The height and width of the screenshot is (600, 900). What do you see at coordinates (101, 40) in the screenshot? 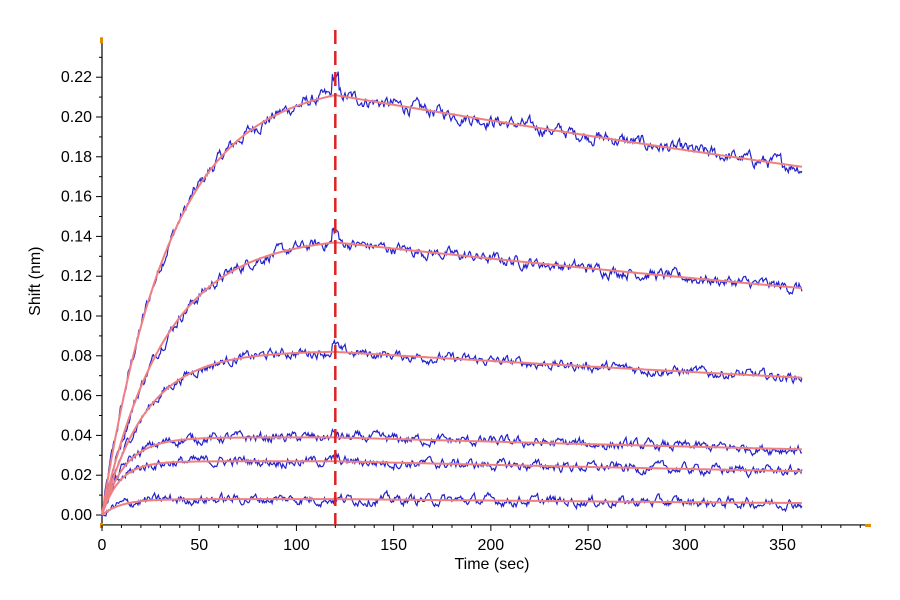
I see `y-axis-end-cap` at bounding box center [101, 40].